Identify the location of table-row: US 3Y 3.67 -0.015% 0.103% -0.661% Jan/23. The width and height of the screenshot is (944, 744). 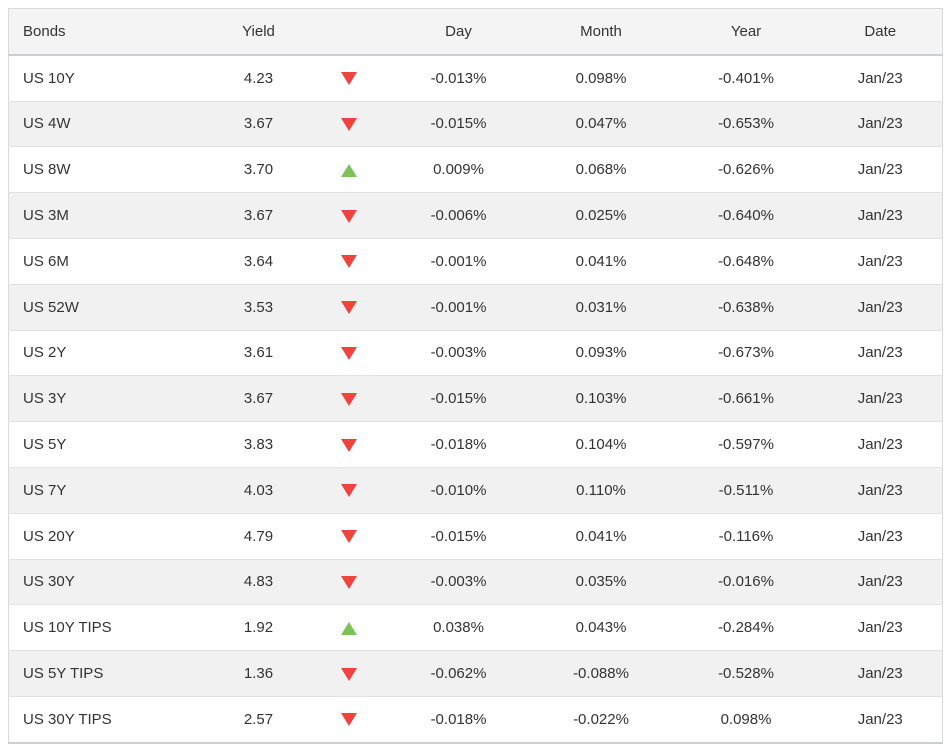
(475, 398).